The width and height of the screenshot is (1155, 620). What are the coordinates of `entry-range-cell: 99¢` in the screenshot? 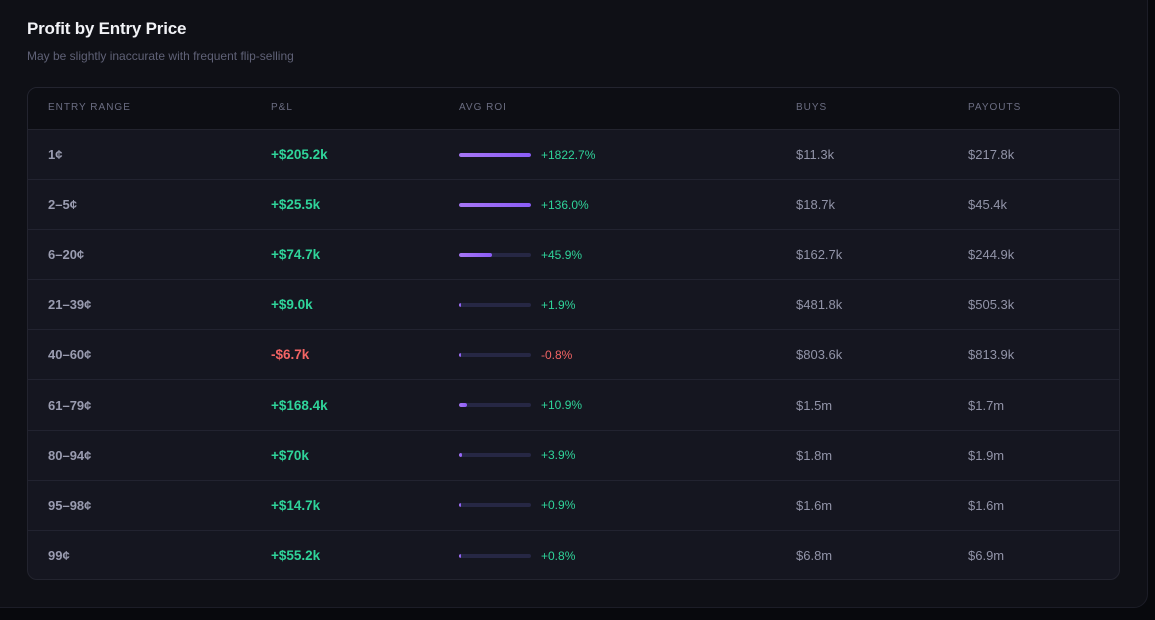 It's located at (59, 556).